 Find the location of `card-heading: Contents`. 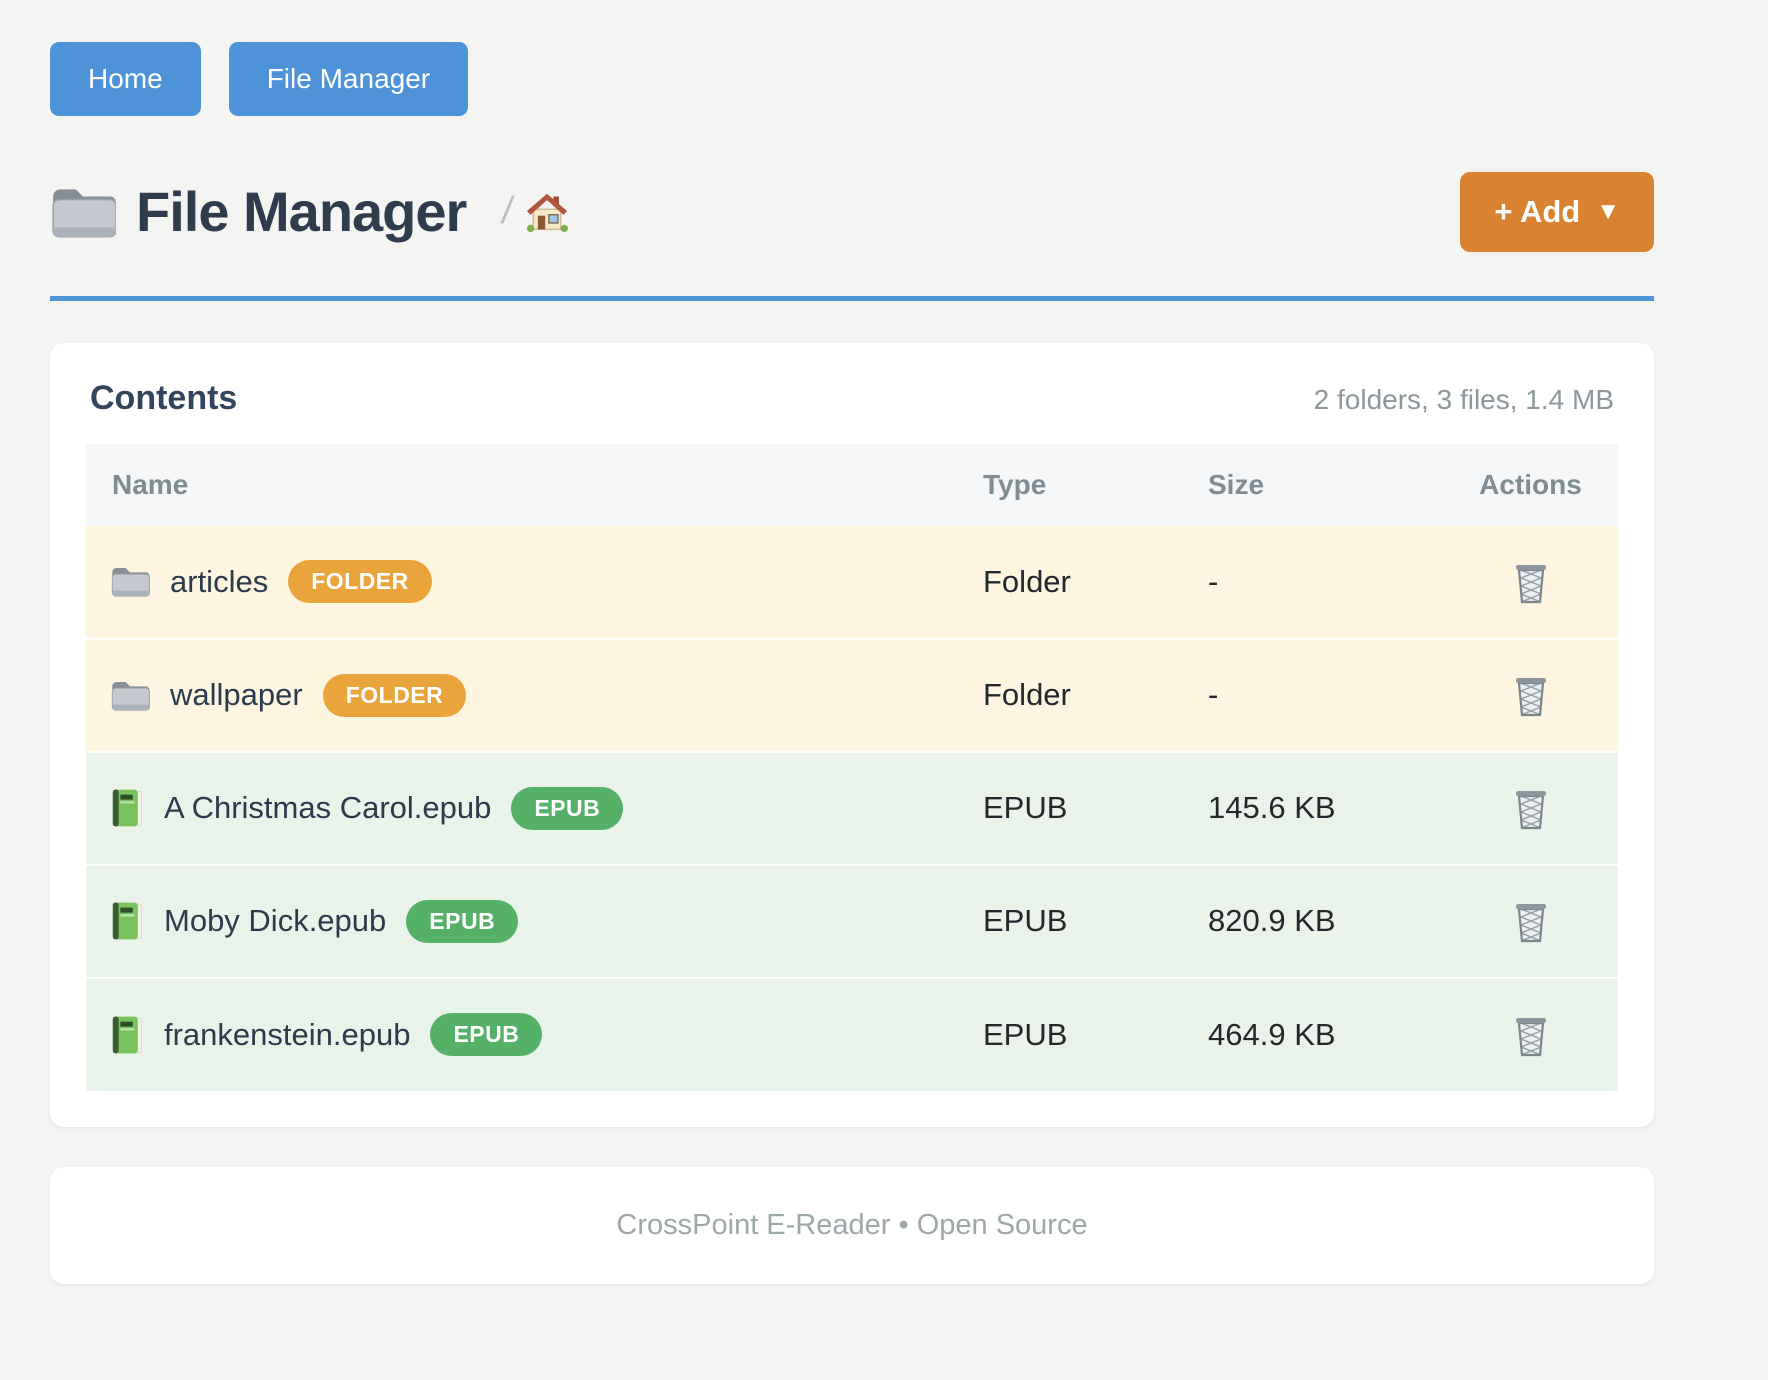

card-heading: Contents is located at coordinates (164, 397).